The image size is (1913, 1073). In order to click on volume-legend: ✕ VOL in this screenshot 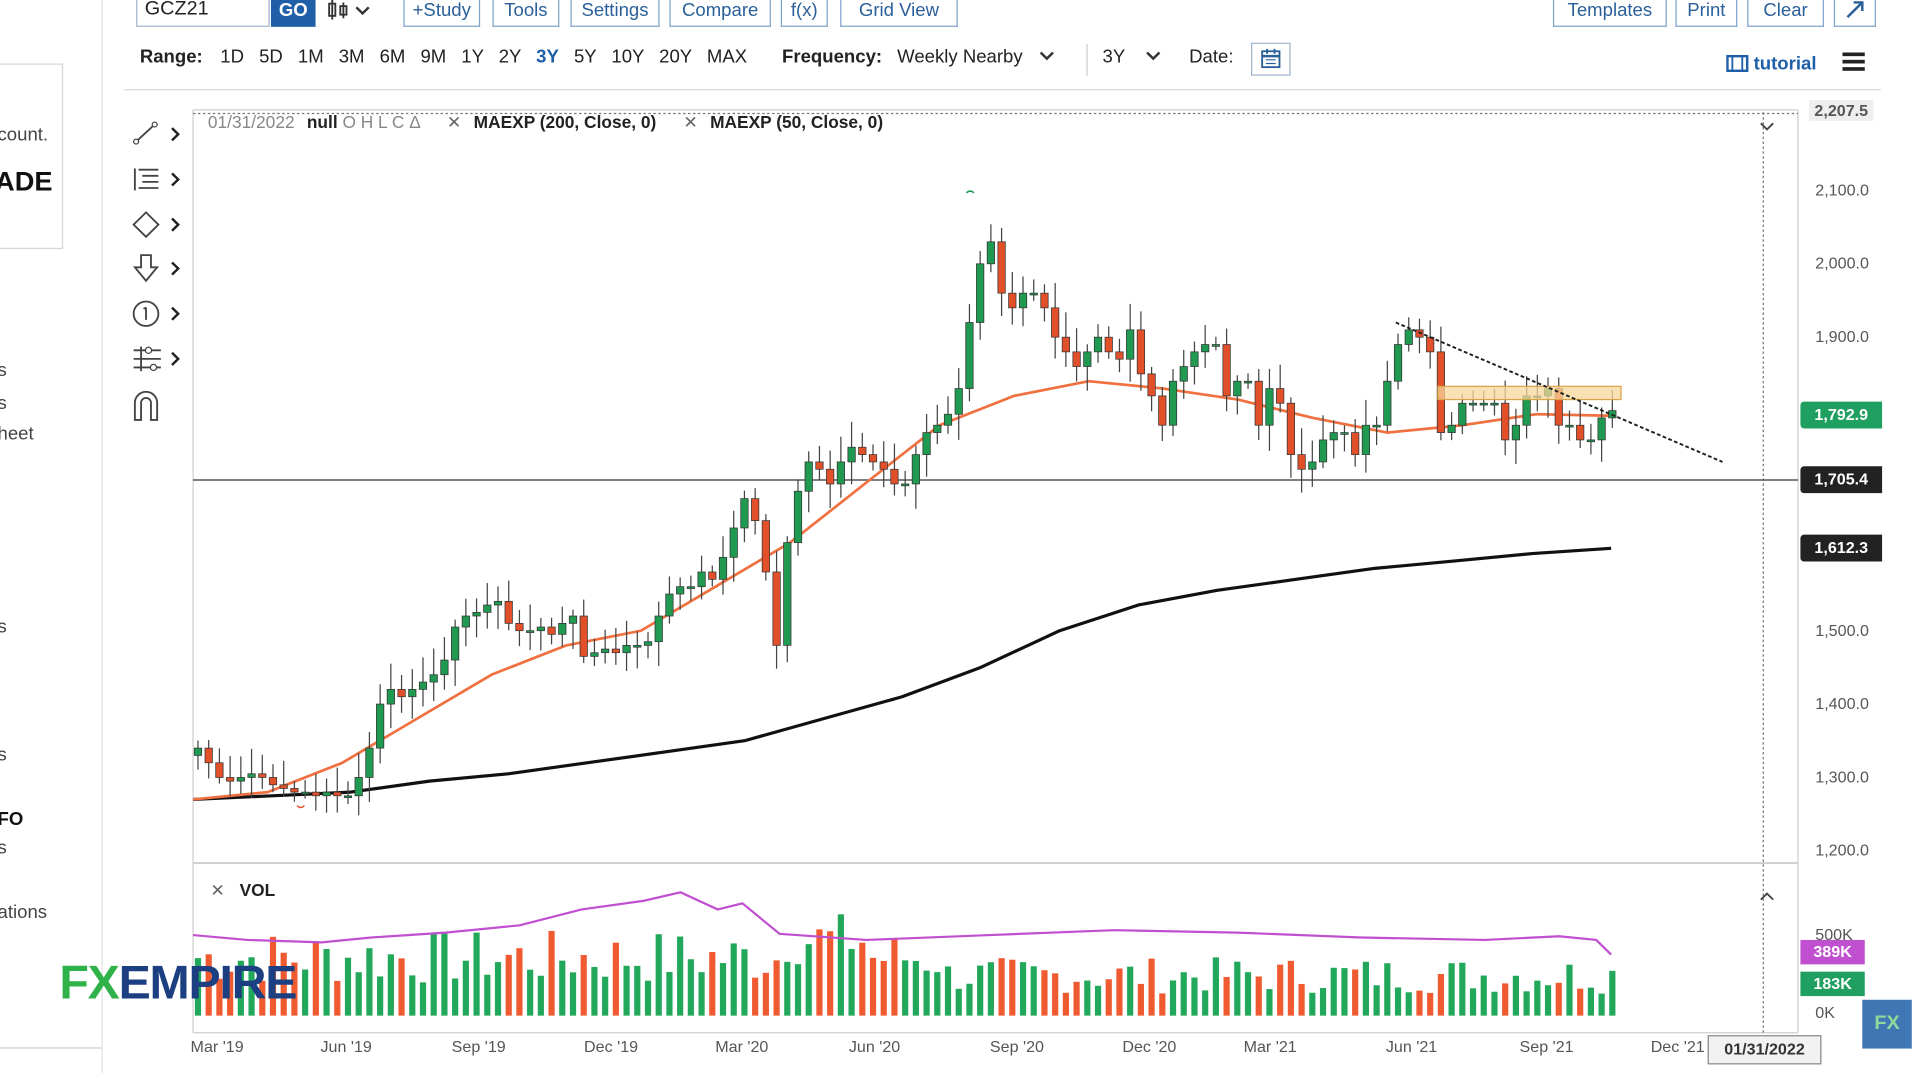, I will do `click(242, 890)`.